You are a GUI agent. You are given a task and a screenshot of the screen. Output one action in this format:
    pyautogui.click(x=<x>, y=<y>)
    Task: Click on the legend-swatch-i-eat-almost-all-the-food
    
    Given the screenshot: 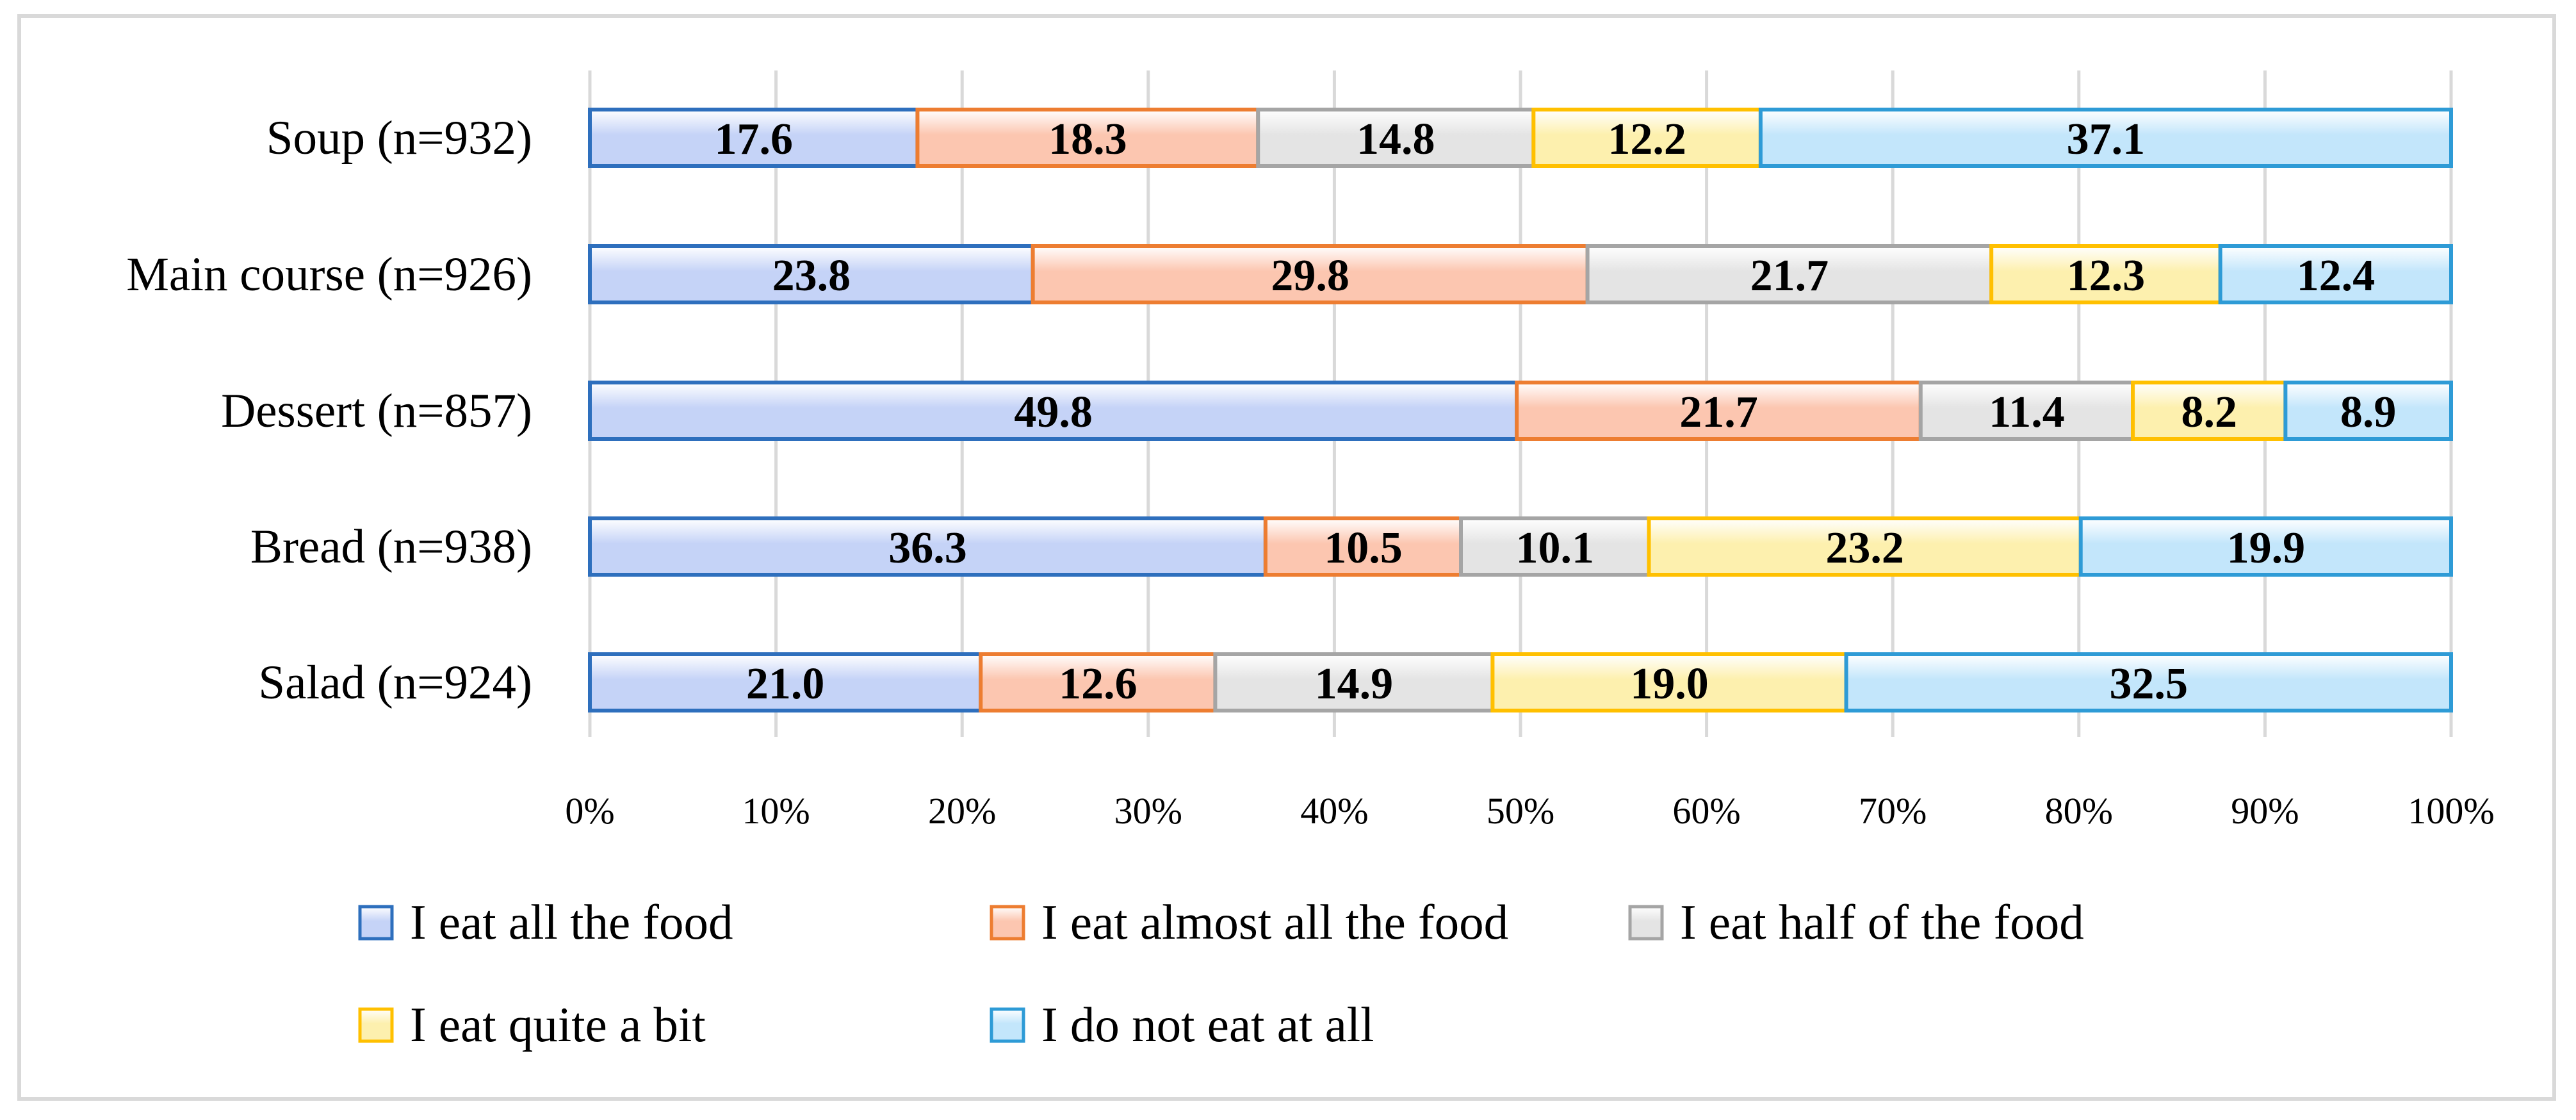 What is the action you would take?
    pyautogui.click(x=1007, y=923)
    